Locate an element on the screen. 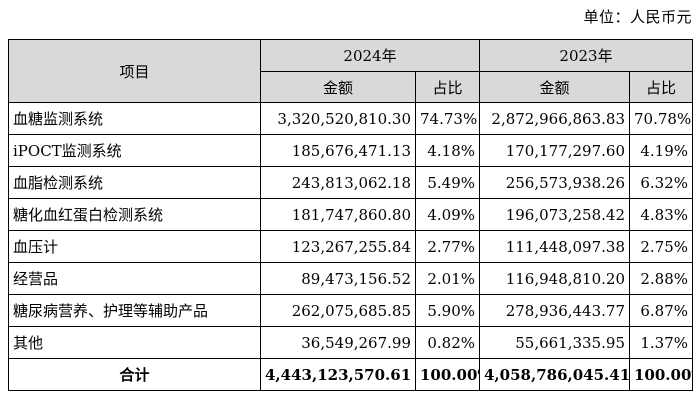  row-name: 糖尿病营养、护理等辅助产品 is located at coordinates (134, 310).